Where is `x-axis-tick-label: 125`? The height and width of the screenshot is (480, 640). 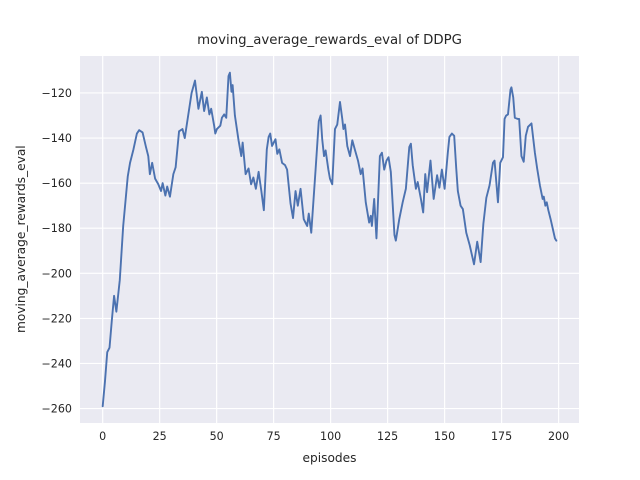
x-axis-tick-label: 125 is located at coordinates (387, 436).